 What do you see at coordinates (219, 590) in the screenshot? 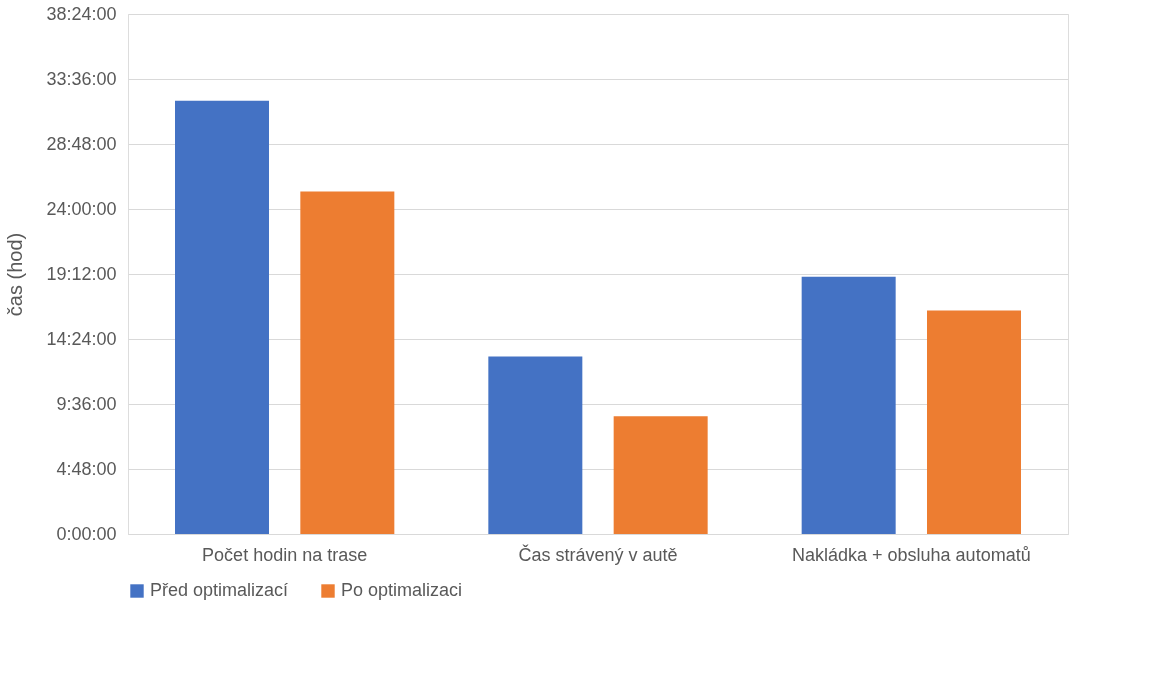
I see `legend-label: Před optimalizací` at bounding box center [219, 590].